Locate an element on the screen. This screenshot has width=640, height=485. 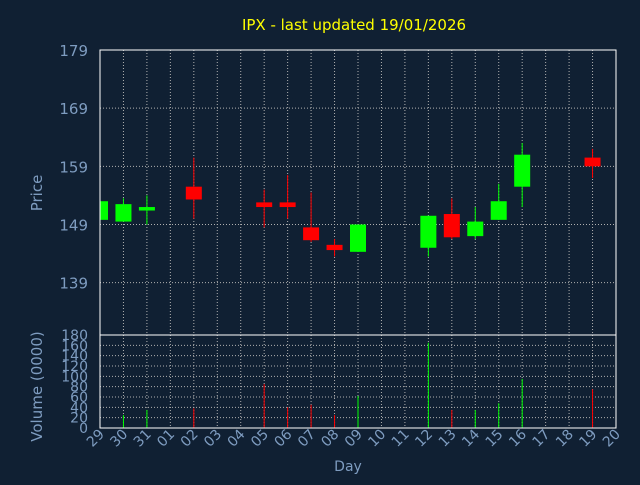
volume-tick-label: 160 is located at coordinates (74, 346).